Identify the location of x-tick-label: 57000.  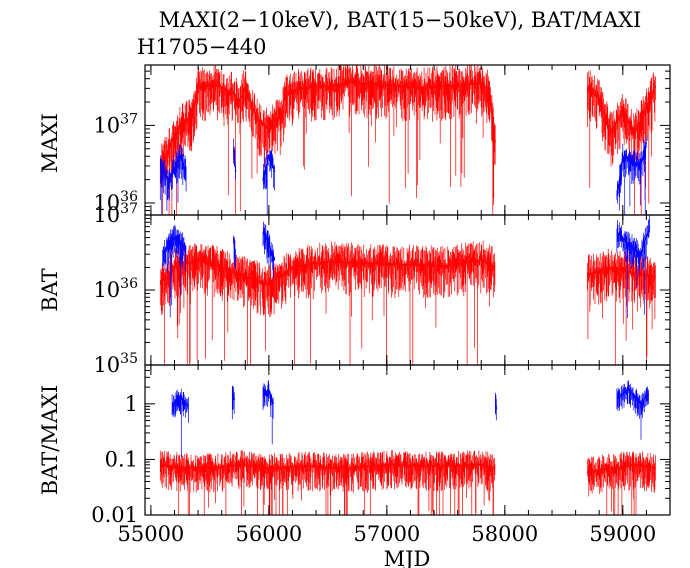
(386, 534).